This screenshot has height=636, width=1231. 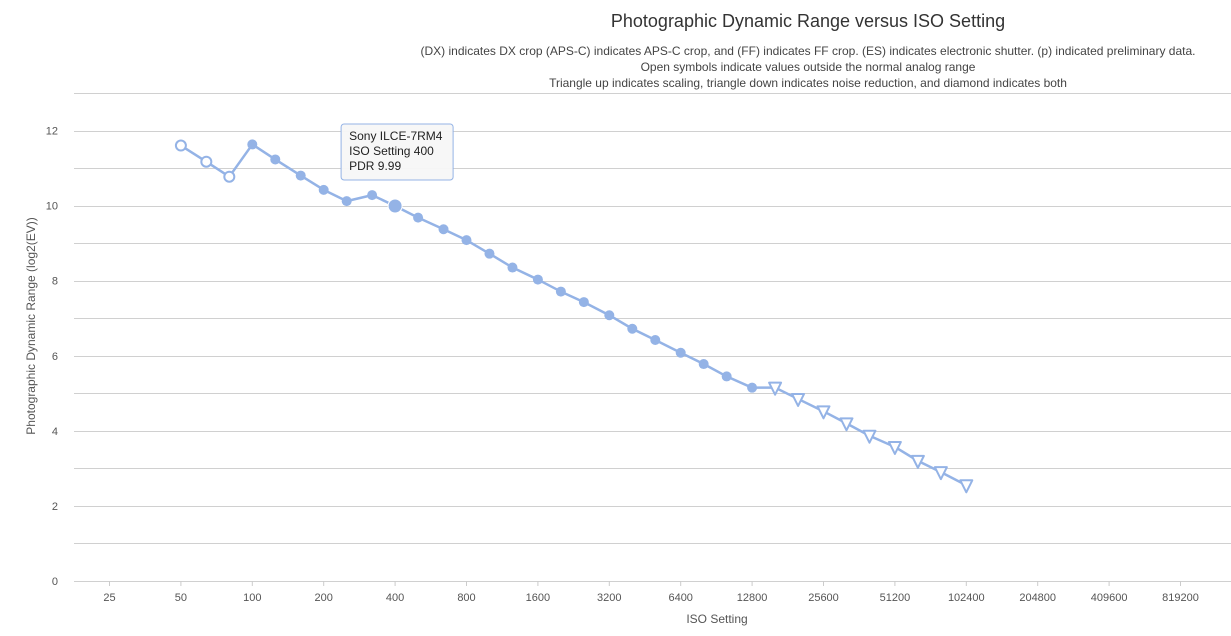 What do you see at coordinates (55, 507) in the screenshot?
I see `y-tick-label: 2` at bounding box center [55, 507].